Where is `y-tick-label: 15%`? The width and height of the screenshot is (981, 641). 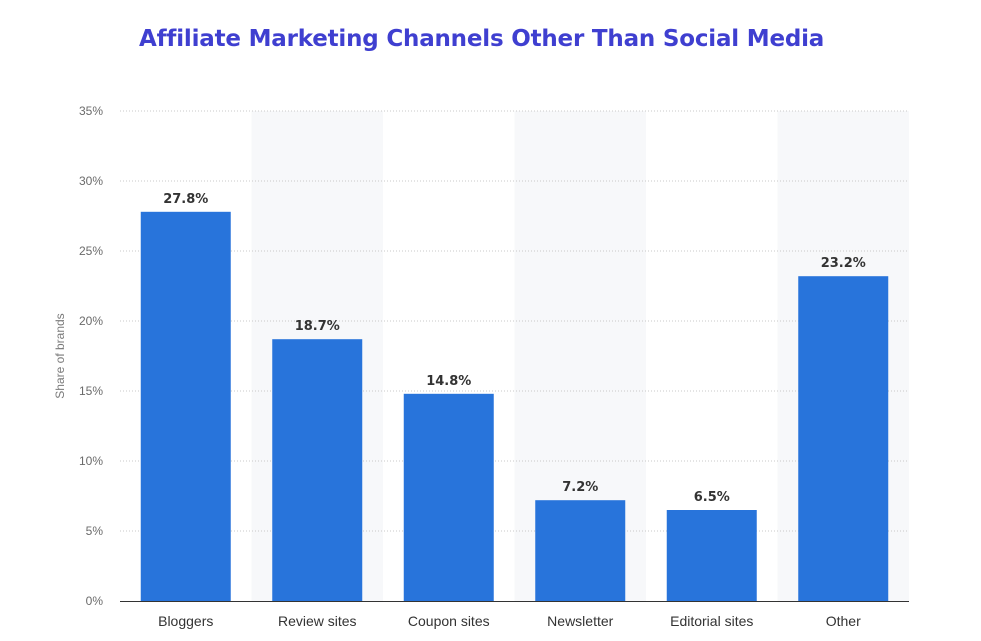
y-tick-label: 15% is located at coordinates (91, 391).